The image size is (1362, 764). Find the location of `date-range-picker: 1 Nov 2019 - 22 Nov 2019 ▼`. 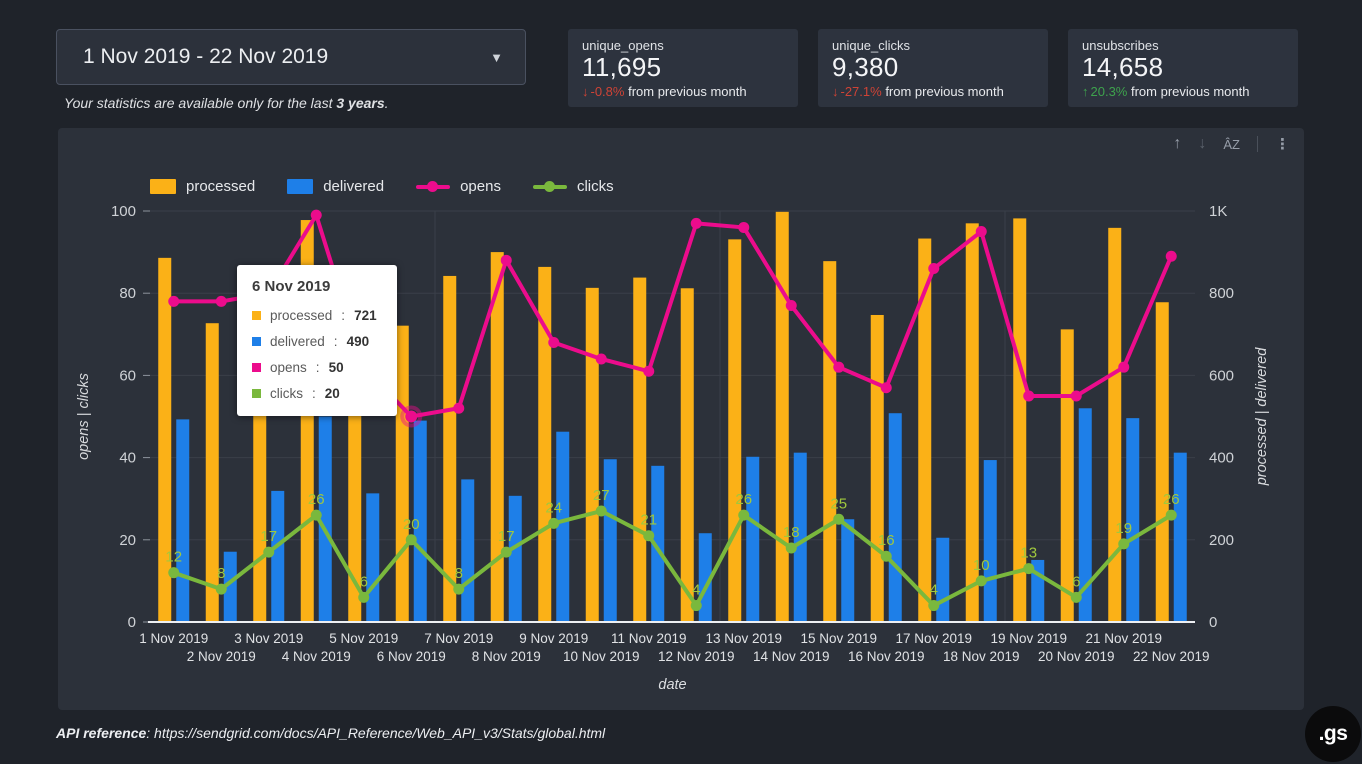

date-range-picker: 1 Nov 2019 - 22 Nov 2019 ▼ is located at coordinates (291, 57).